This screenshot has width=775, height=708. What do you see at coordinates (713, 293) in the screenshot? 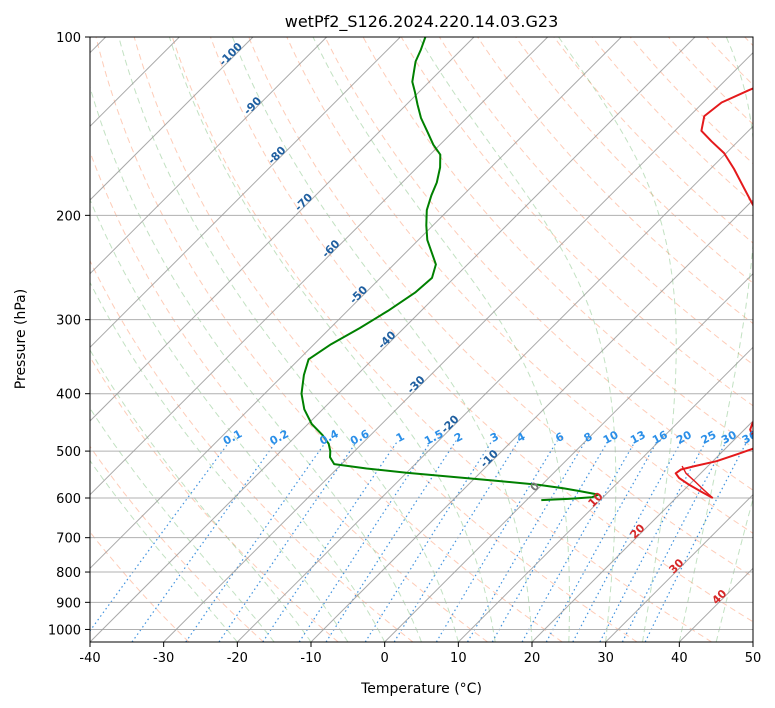
I see `temperature-line` at bounding box center [713, 293].